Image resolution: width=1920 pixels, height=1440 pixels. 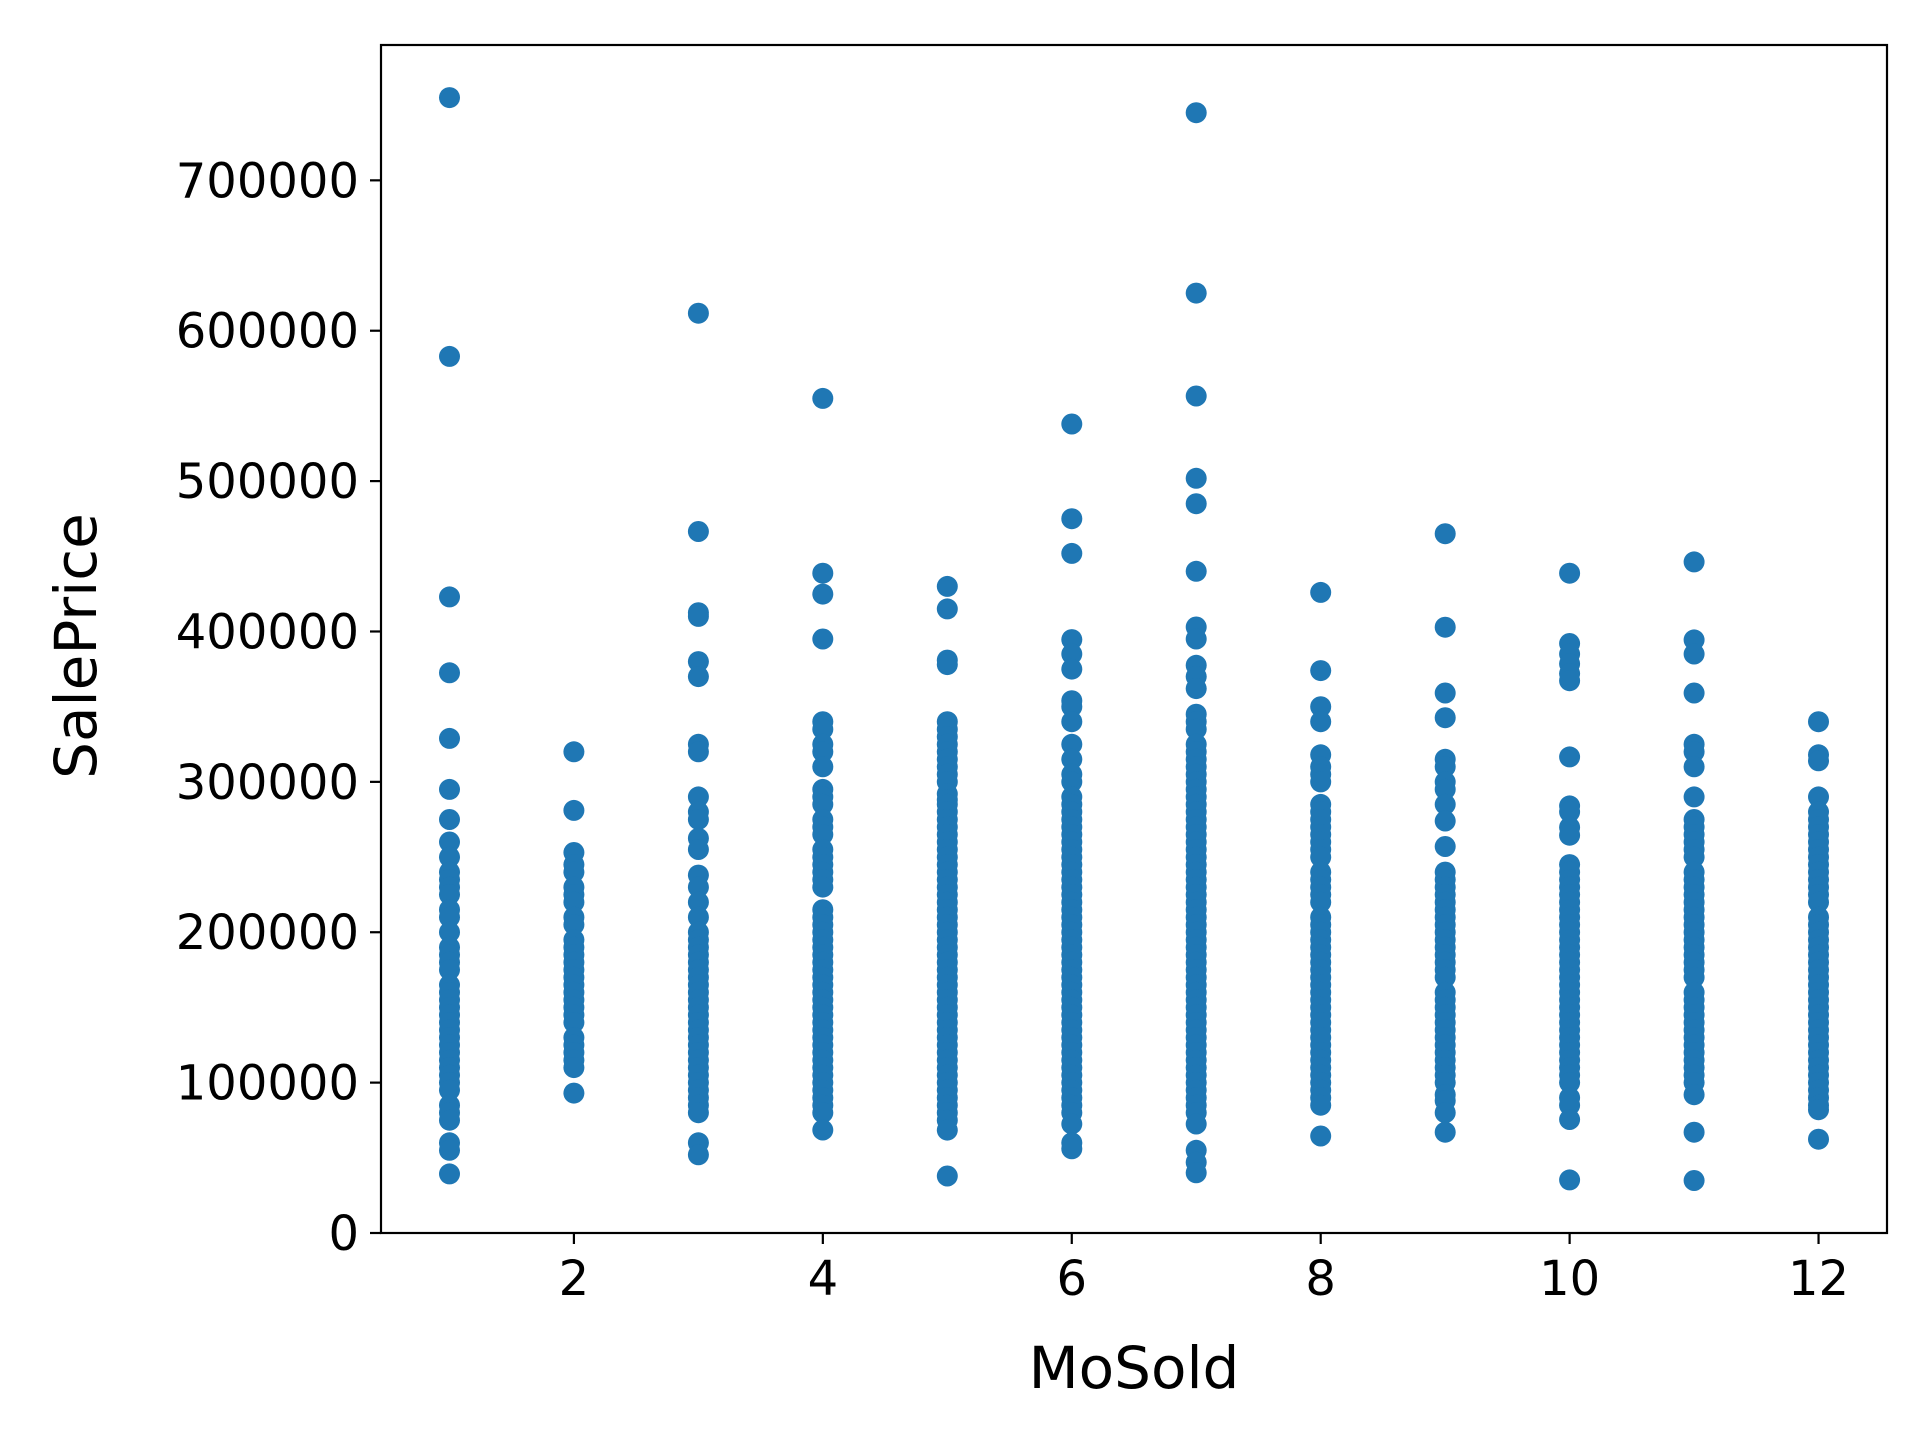 I want to click on y-tick-label: 400000, so click(x=267, y=632).